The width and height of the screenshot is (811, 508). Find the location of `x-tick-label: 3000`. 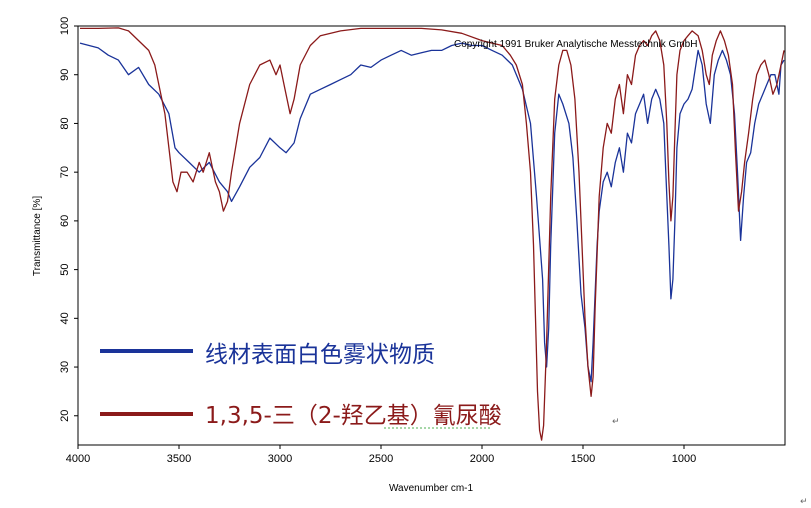

x-tick-label: 3000 is located at coordinates (280, 459).